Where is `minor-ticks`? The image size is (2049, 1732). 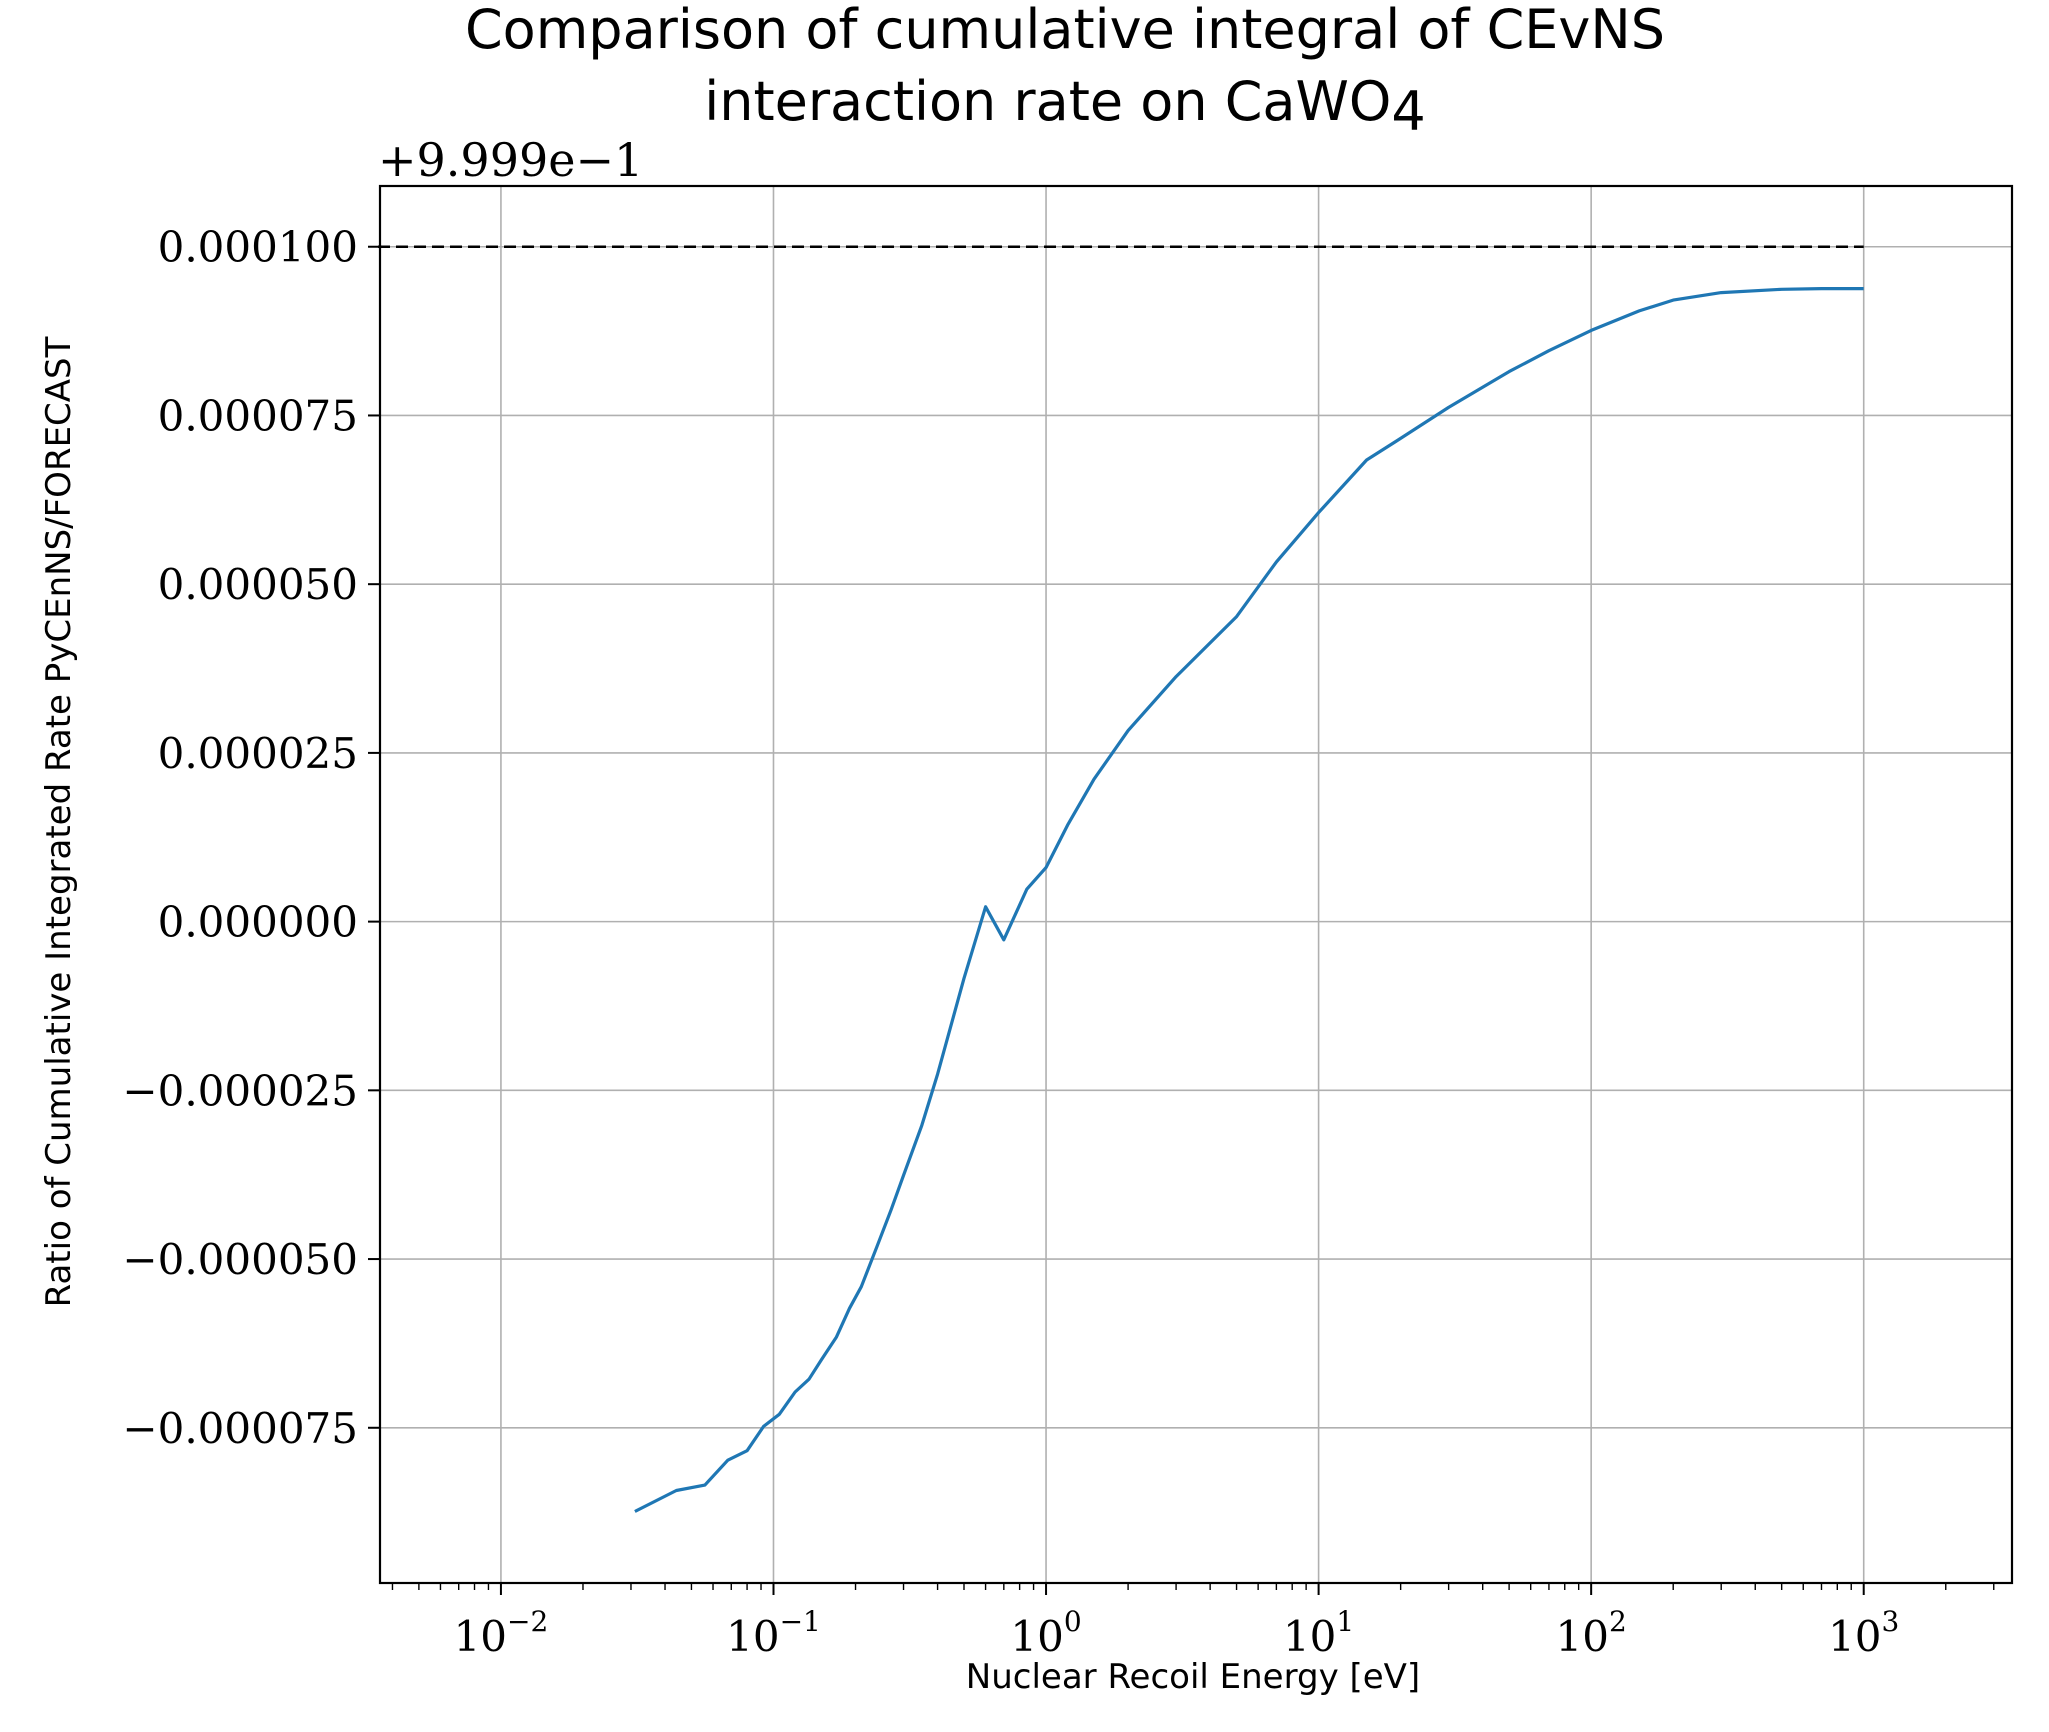 minor-ticks is located at coordinates (1193, 1586).